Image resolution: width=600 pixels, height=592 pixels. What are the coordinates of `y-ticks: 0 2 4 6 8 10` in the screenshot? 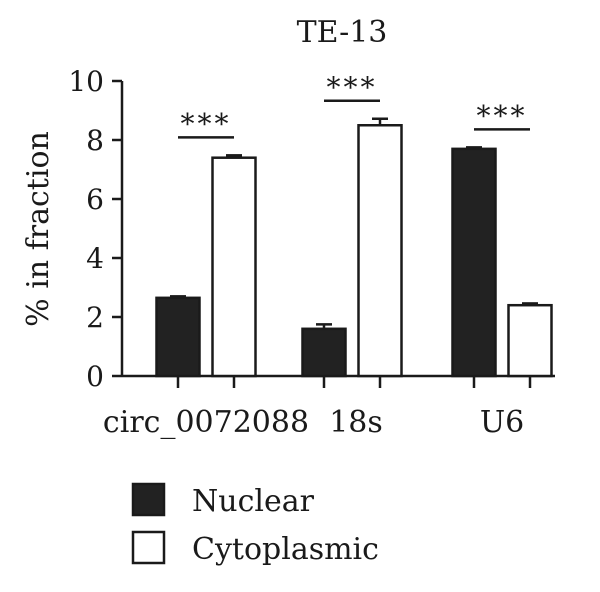 It's located at (95, 229).